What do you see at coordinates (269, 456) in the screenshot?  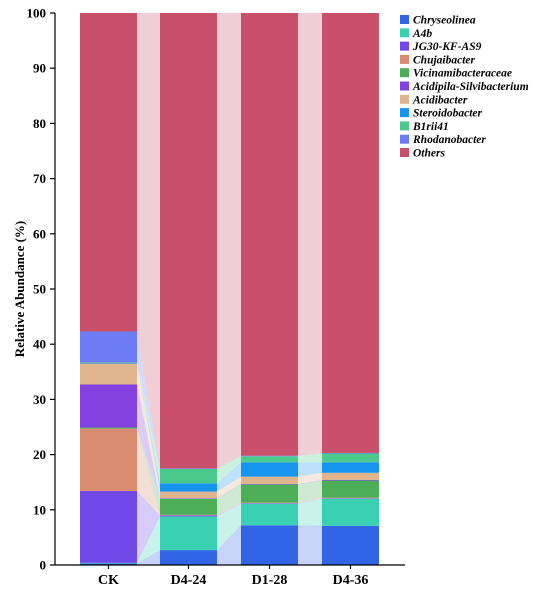 I see `bar-segment-d1-28-rhodanobacter` at bounding box center [269, 456].